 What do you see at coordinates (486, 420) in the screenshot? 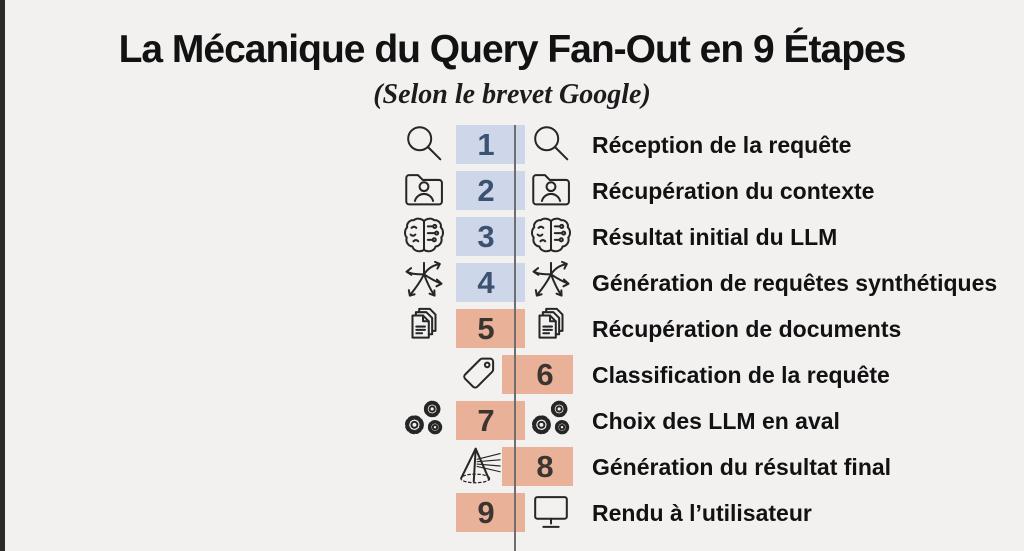
I see `step-number: 7` at bounding box center [486, 420].